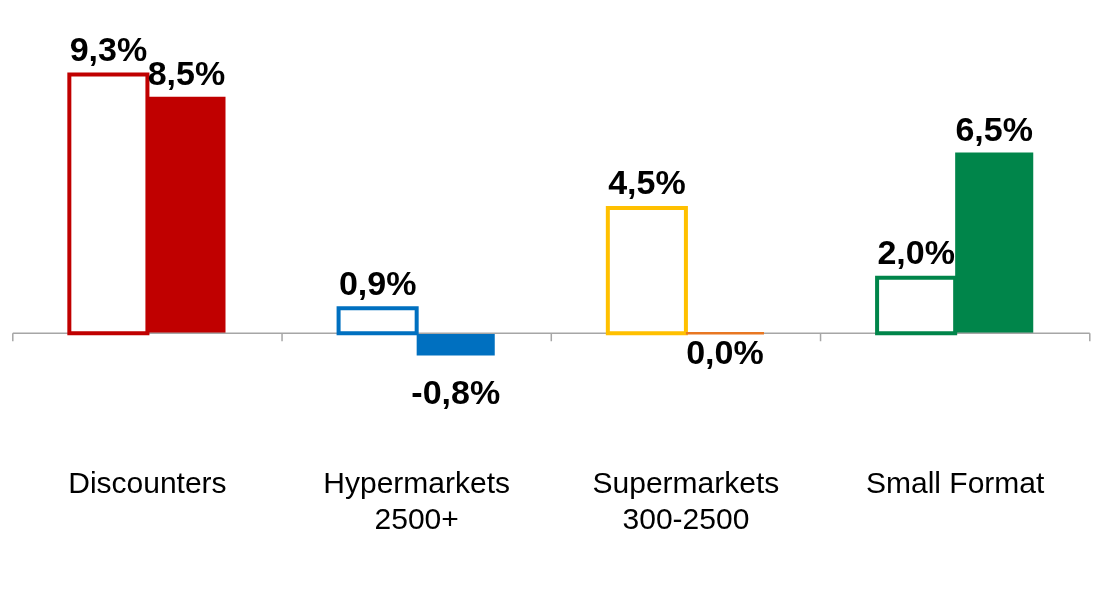 This screenshot has width=1114, height=609. Describe the element at coordinates (686, 501) in the screenshot. I see `x-tick-label: Supermarkets 300-2500` at that location.